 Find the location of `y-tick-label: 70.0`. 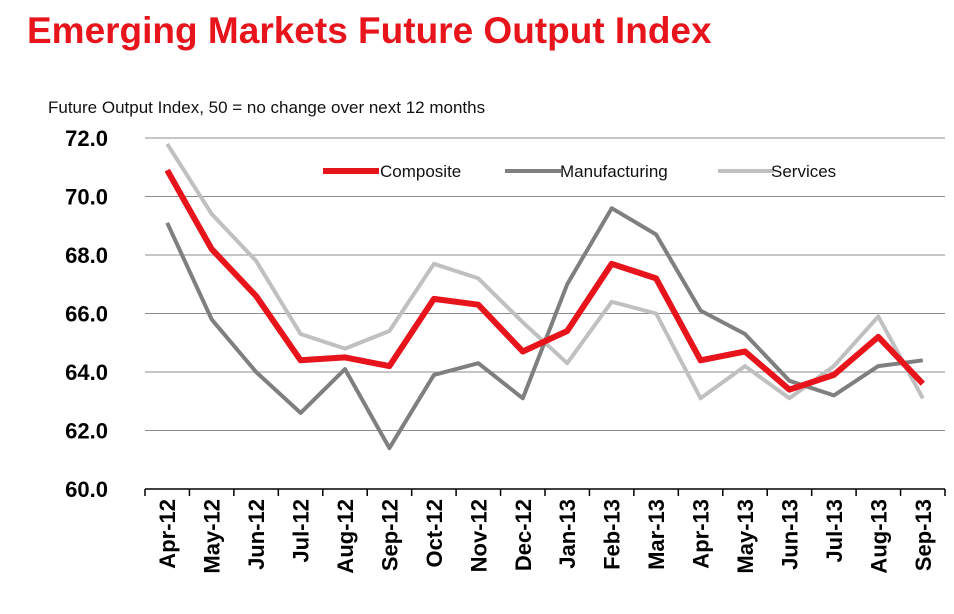

y-tick-label: 70.0 is located at coordinates (86, 197).